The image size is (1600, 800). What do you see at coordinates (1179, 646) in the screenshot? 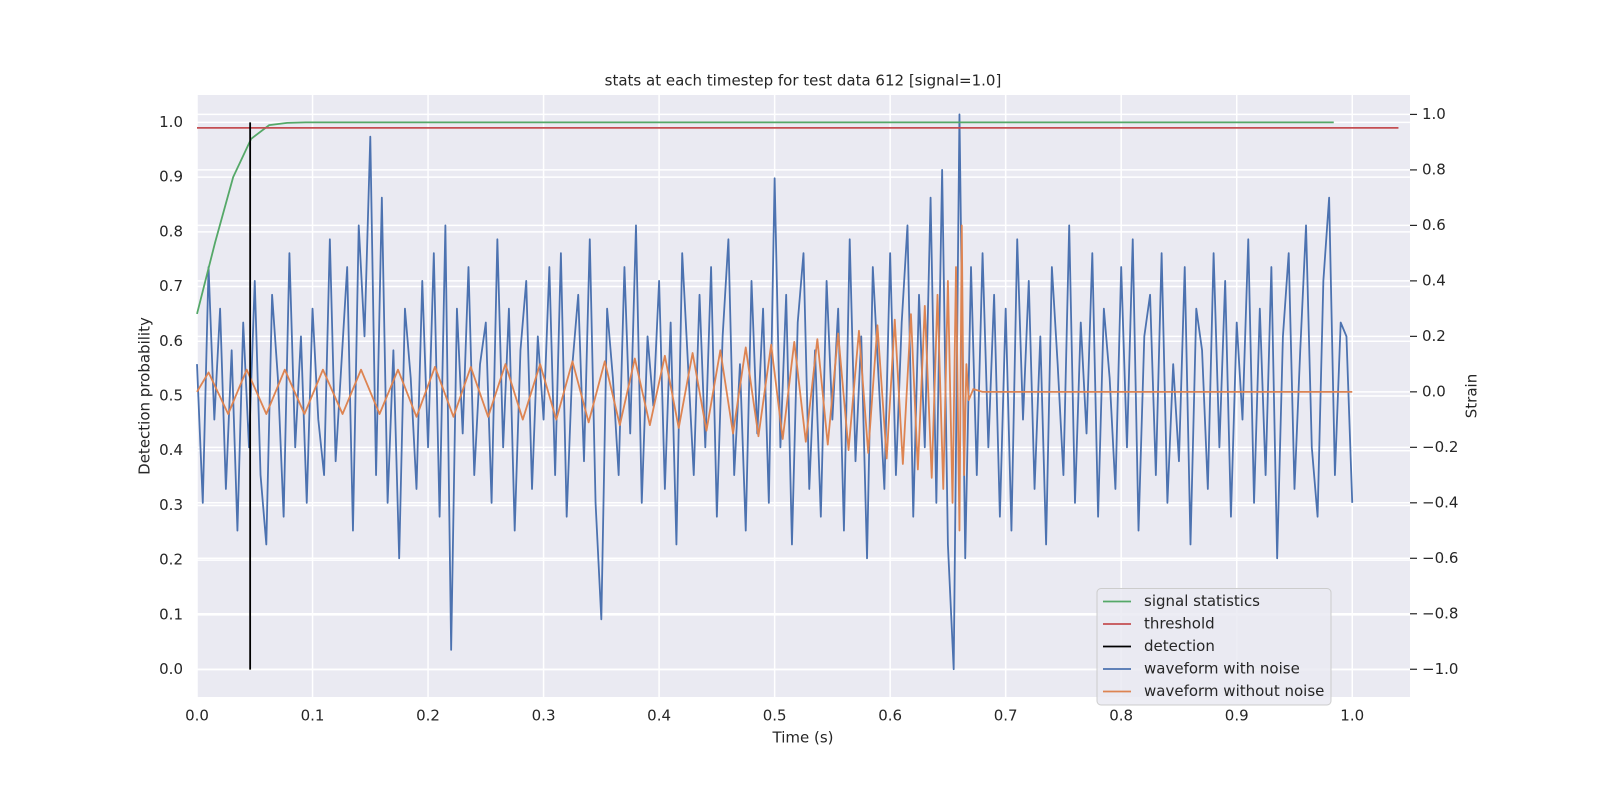
I see `legend-label: detection` at bounding box center [1179, 646].